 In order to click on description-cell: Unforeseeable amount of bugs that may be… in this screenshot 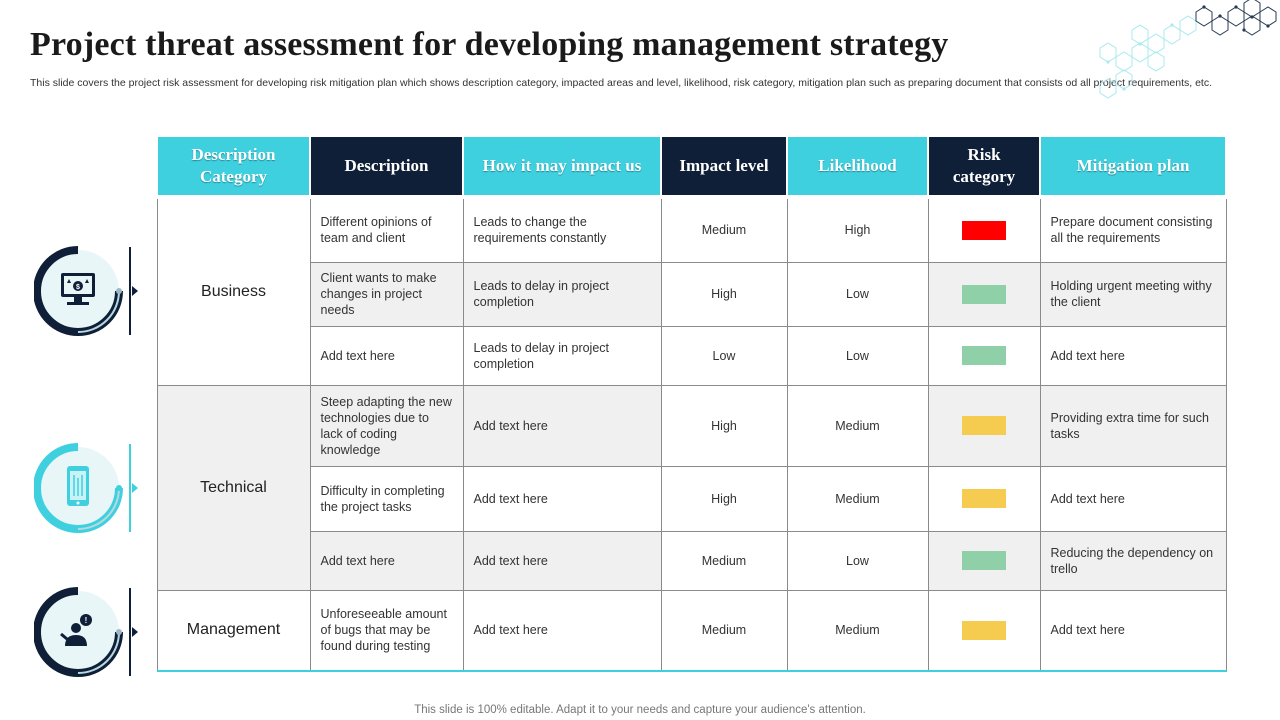, I will do `click(386, 630)`.